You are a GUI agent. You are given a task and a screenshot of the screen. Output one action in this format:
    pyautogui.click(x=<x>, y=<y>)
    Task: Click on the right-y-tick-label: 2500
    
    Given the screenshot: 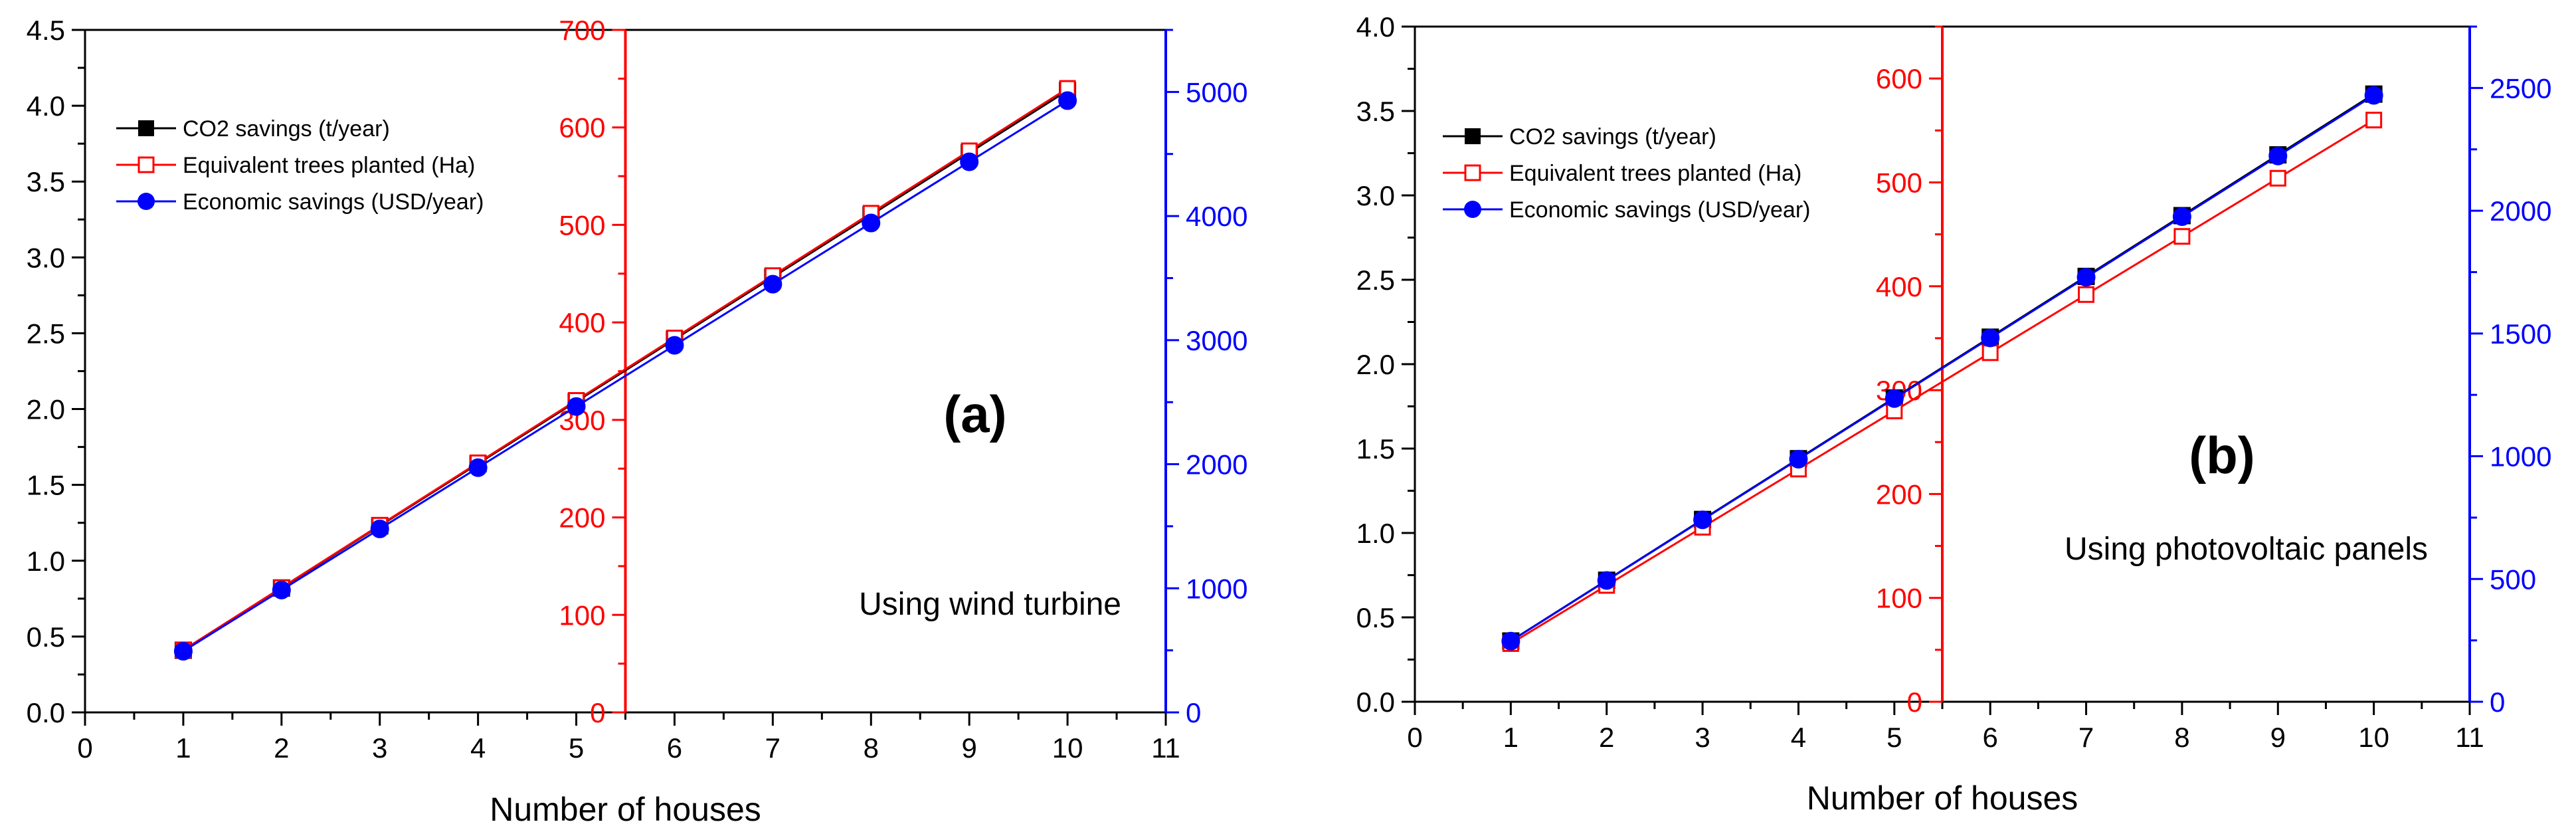 What is the action you would take?
    pyautogui.click(x=2520, y=88)
    